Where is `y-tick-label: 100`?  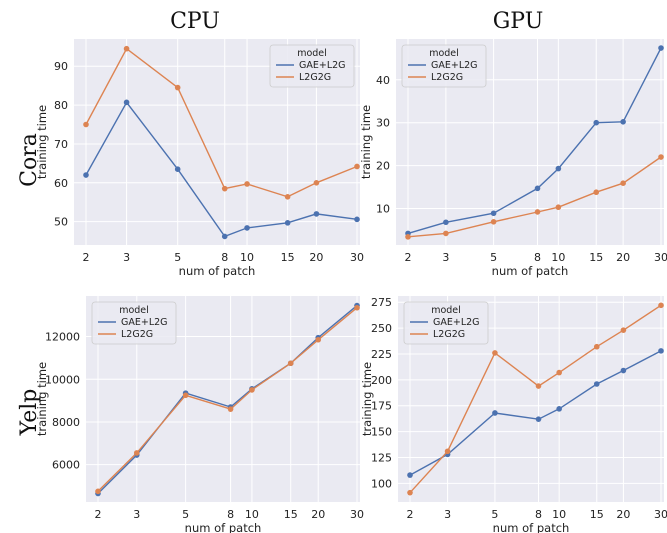 y-tick-label: 100 is located at coordinates (381, 483).